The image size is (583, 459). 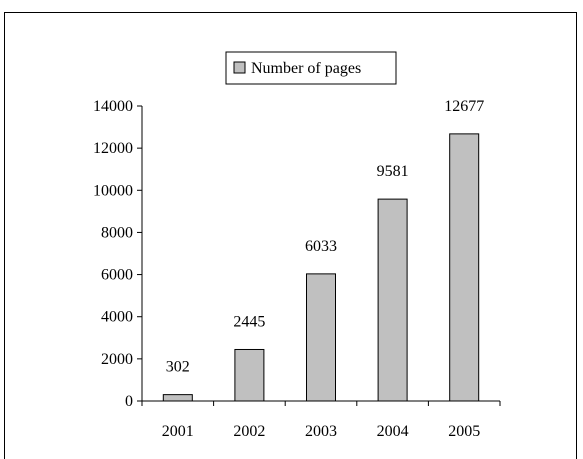 What do you see at coordinates (321, 246) in the screenshot?
I see `data-label: 6033` at bounding box center [321, 246].